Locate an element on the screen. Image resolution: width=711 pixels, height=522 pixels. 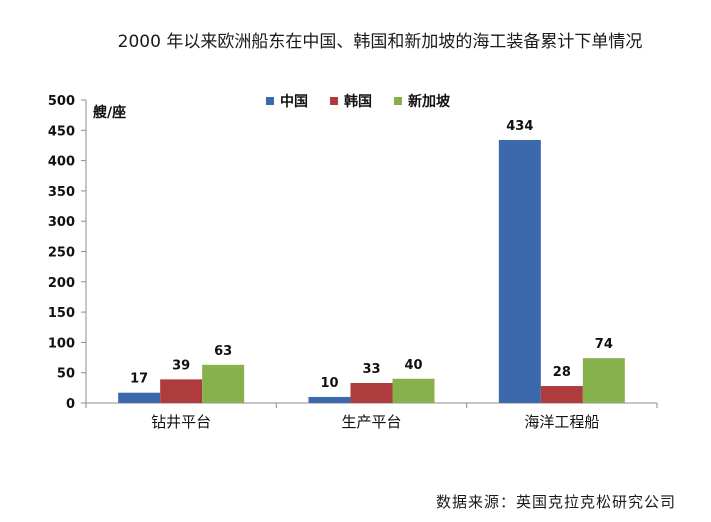
y-axis-ticks: 0 50 100 150 200 250 300 350 400 450 500 is located at coordinates (67, 253).